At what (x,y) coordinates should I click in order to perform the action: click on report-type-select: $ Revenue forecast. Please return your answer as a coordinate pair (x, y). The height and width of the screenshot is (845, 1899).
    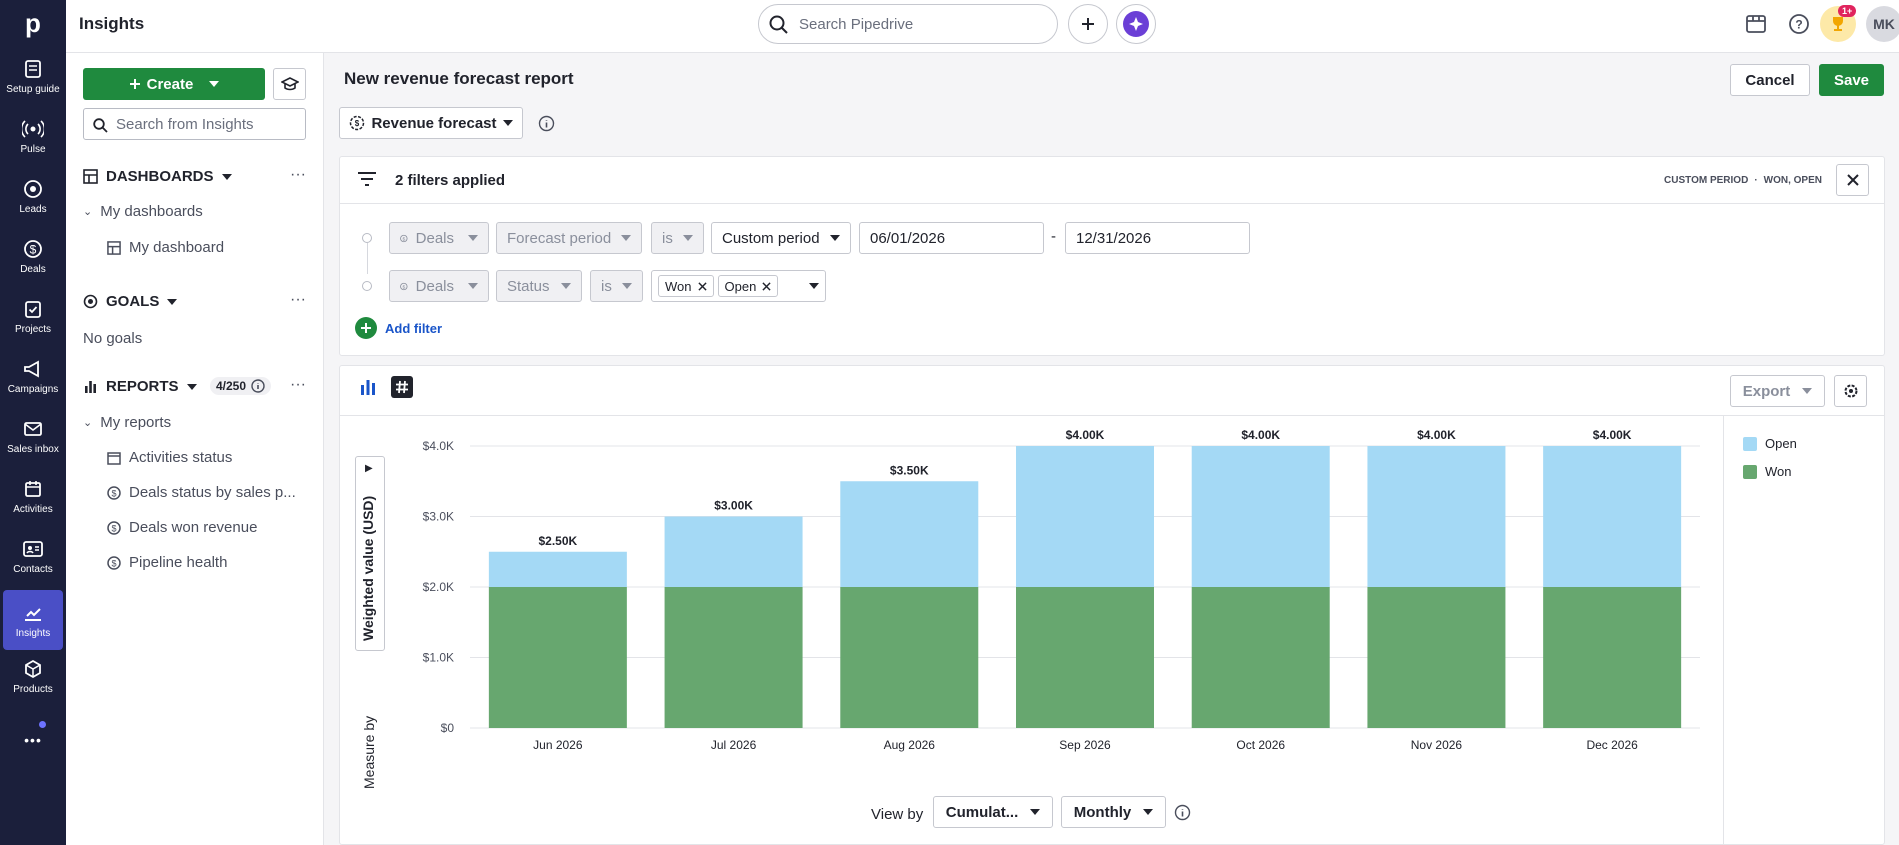
    Looking at the image, I should click on (431, 123).